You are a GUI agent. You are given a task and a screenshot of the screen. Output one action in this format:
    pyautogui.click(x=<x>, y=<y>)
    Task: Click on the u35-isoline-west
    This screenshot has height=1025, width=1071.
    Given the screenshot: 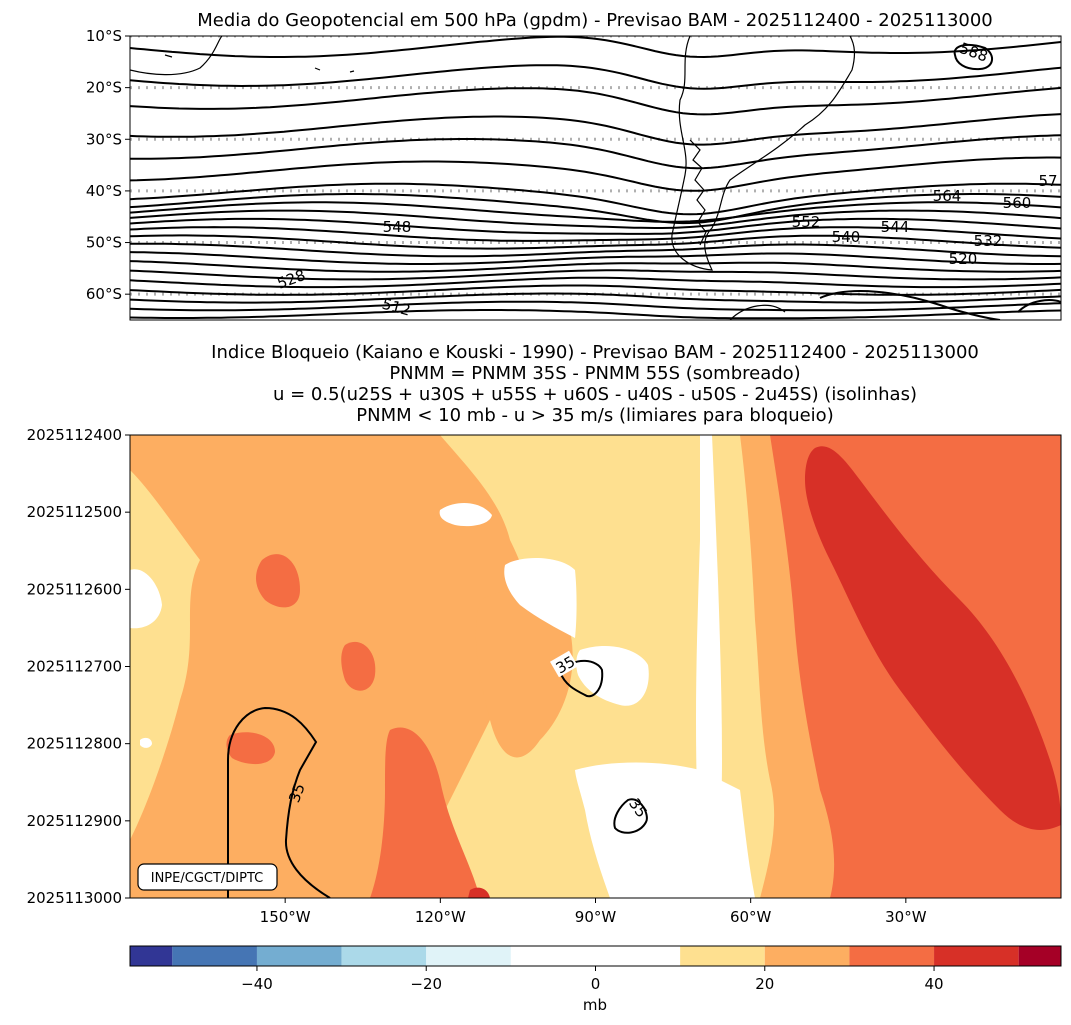 What is the action you would take?
    pyautogui.click(x=279, y=802)
    